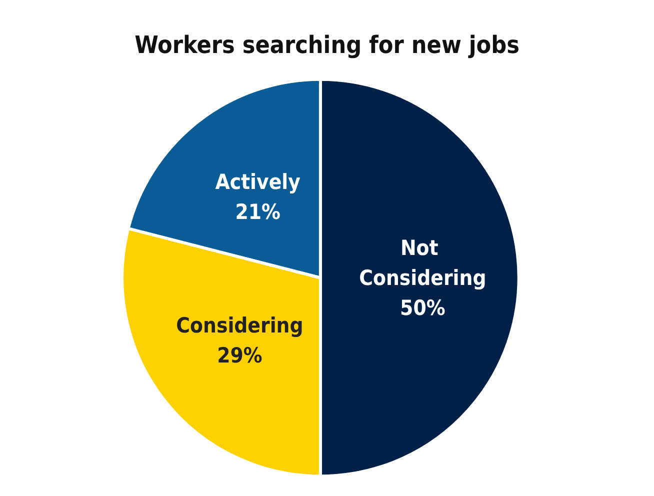 This screenshot has height=496, width=654. What do you see at coordinates (327, 45) in the screenshot?
I see `chart-title: Workers searching for new jobs` at bounding box center [327, 45].